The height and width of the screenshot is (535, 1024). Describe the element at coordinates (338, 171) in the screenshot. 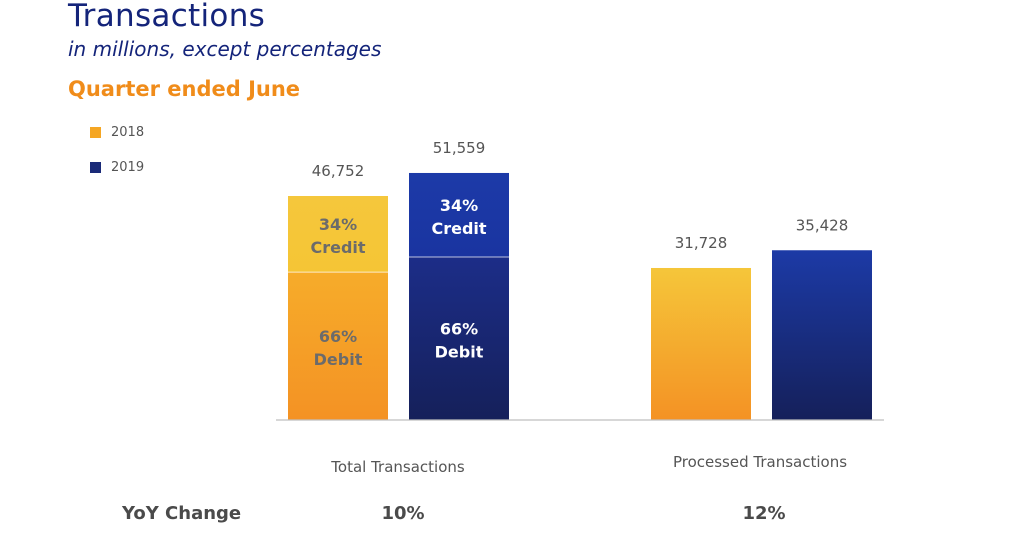

I see `value-label-2018-0: 46,752` at that location.